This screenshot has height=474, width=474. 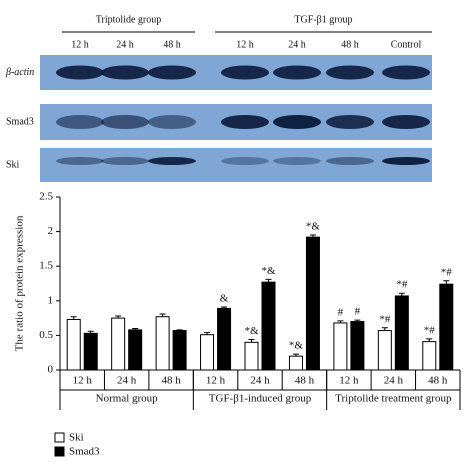 I want to click on blot-row-label: β-actin, so click(x=19, y=72).